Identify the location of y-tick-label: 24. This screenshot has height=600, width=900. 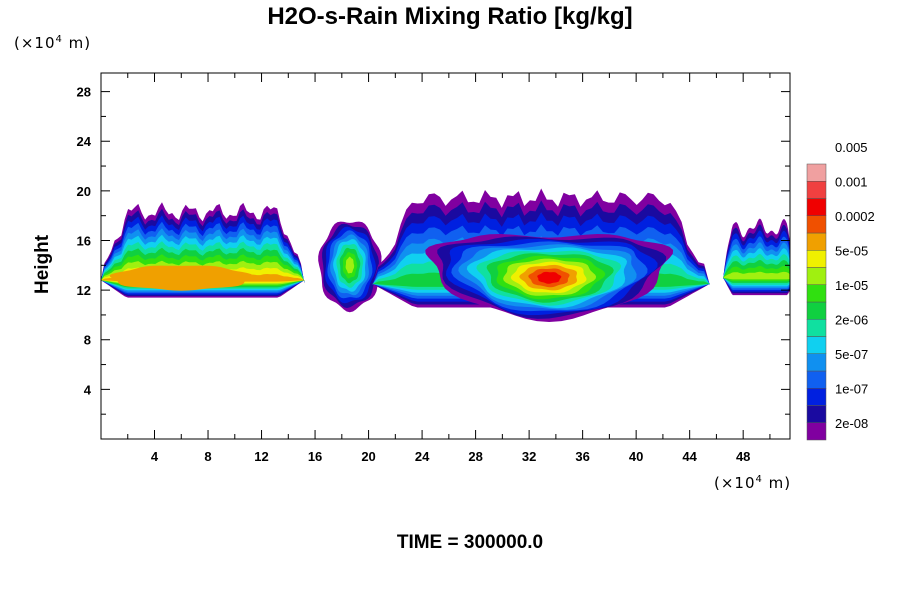
(84, 141).